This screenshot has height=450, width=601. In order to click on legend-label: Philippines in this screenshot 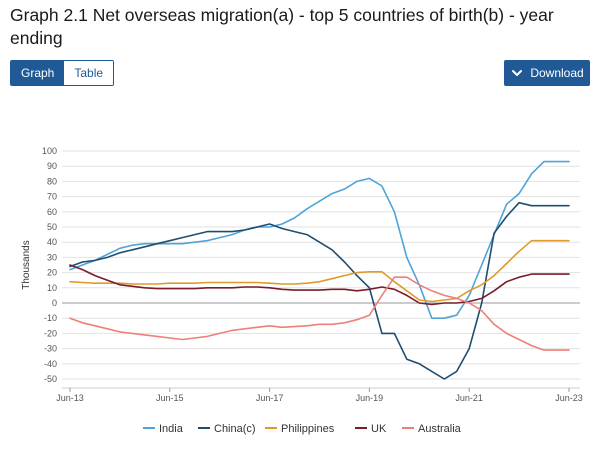, I will do `click(308, 429)`.